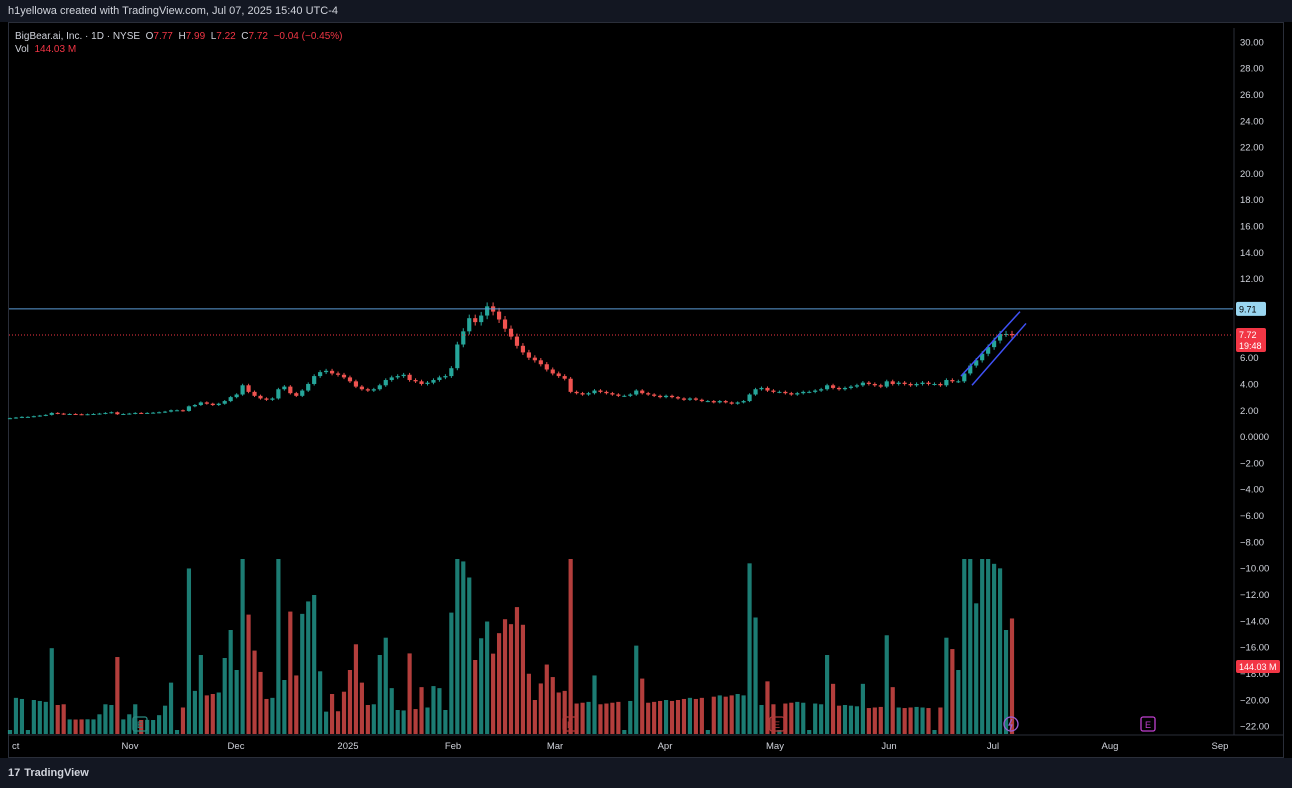 The image size is (1292, 788). What do you see at coordinates (555, 746) in the screenshot?
I see `time-tick-label: Mar` at bounding box center [555, 746].